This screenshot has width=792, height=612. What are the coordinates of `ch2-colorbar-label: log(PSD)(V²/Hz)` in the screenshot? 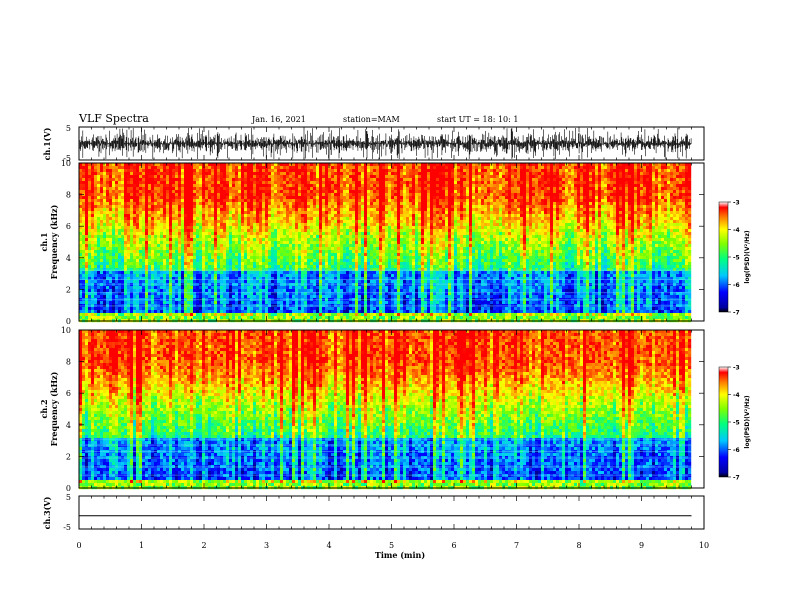 It's located at (747, 421).